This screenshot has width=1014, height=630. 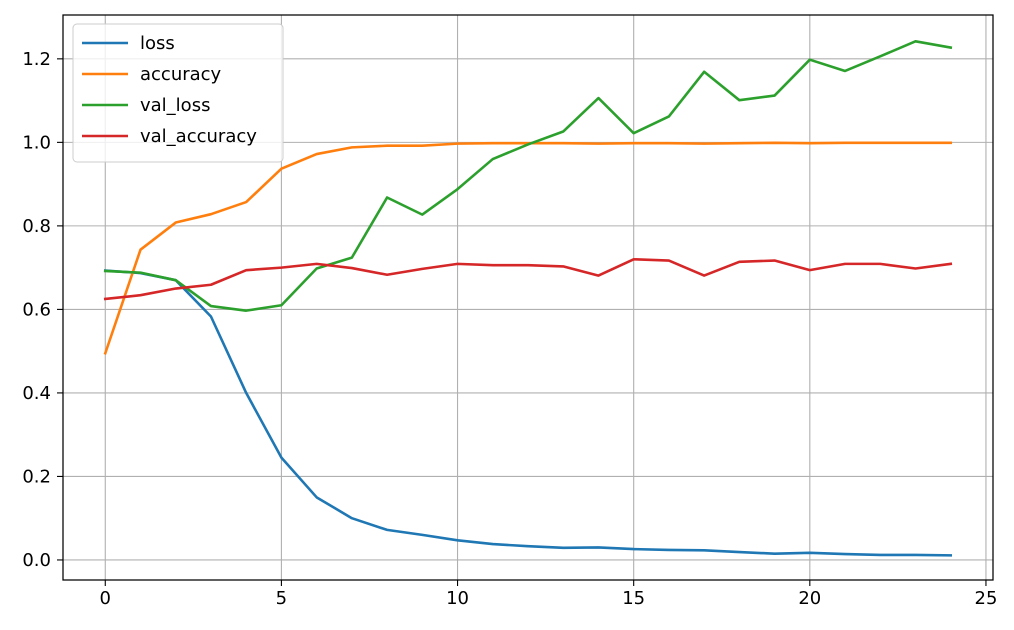 What do you see at coordinates (36, 560) in the screenshot?
I see `y-tick-label: 0.0` at bounding box center [36, 560].